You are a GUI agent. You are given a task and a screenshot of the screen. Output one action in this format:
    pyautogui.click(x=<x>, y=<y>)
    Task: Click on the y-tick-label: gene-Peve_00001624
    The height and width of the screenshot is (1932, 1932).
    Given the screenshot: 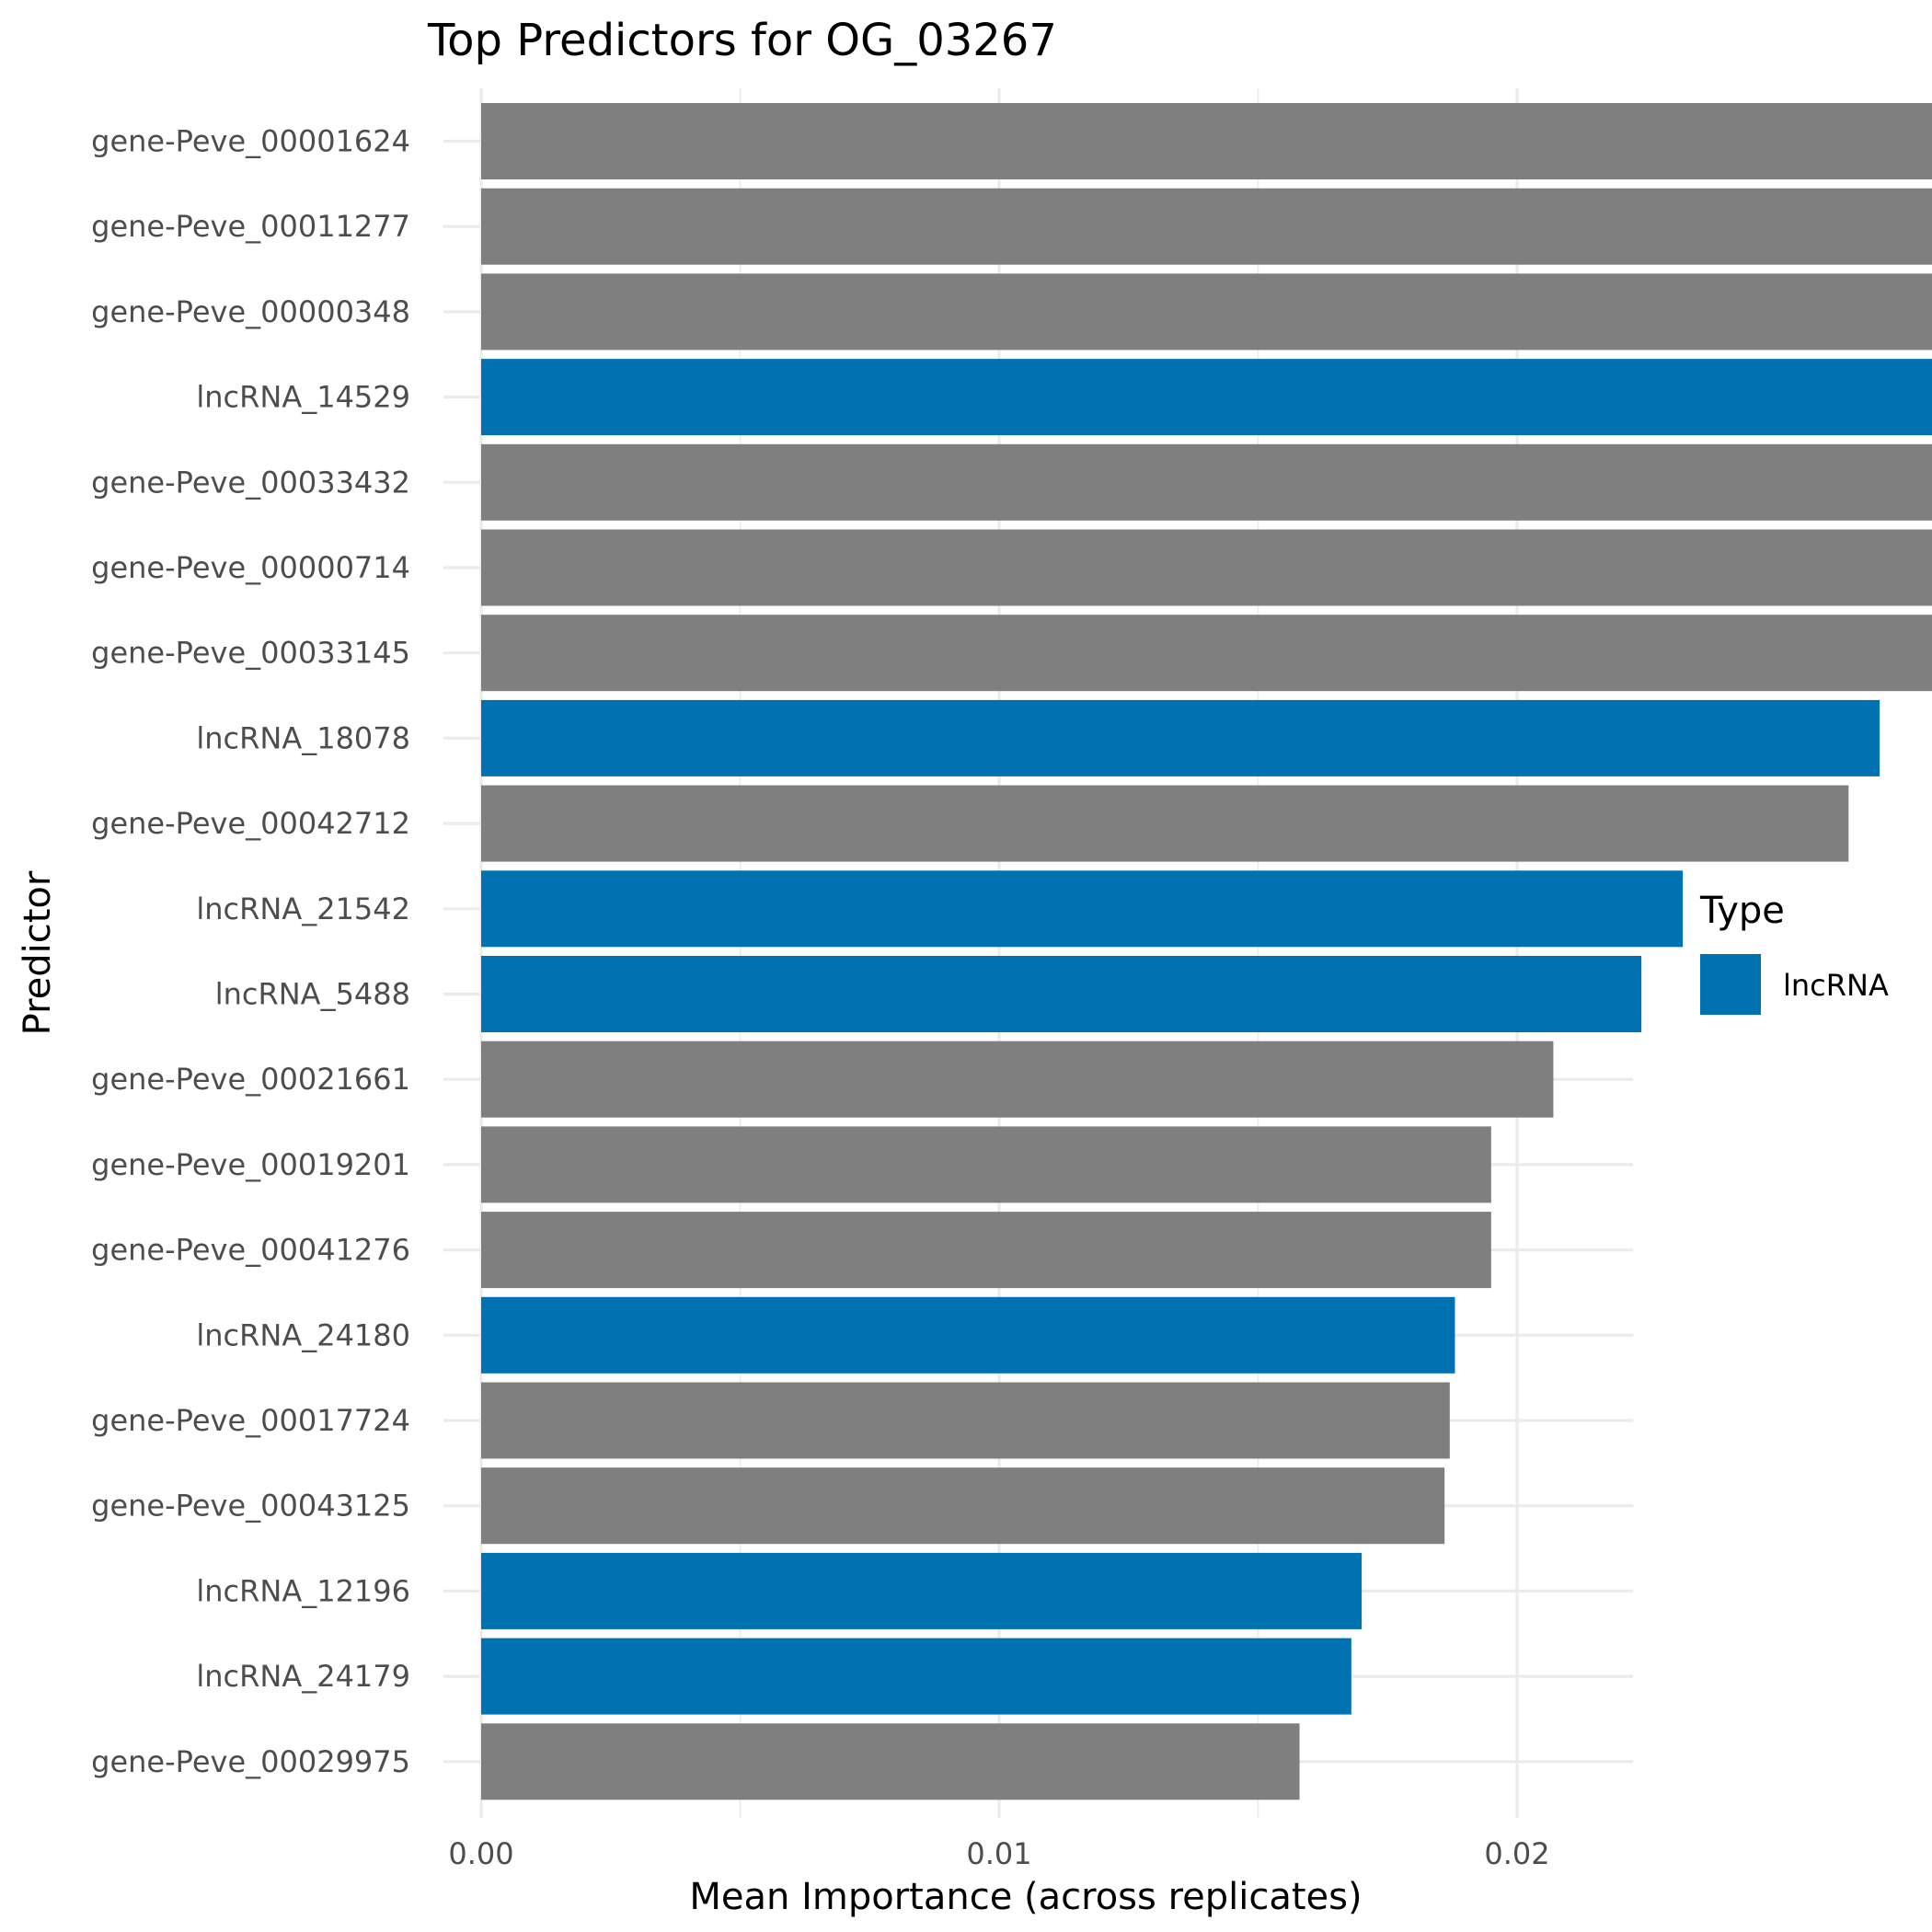 What is the action you would take?
    pyautogui.click(x=251, y=141)
    